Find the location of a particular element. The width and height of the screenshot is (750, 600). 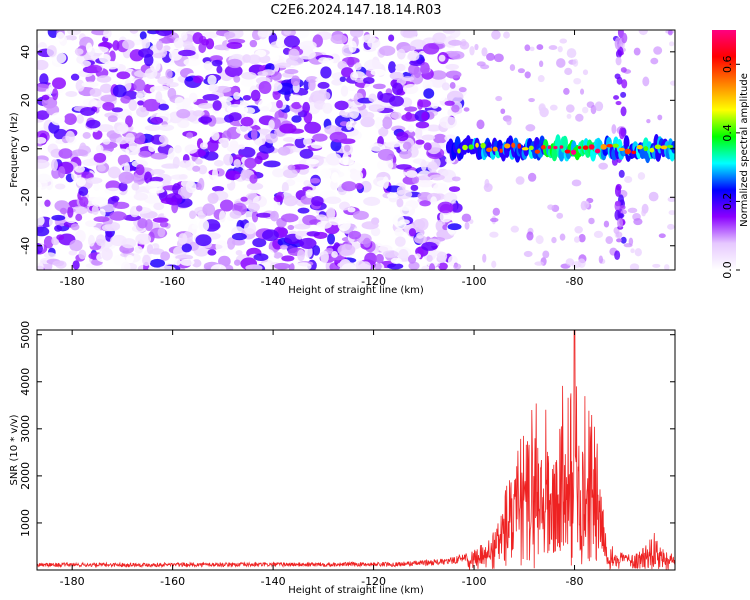

x-tick-label: -120 is located at coordinates (373, 581).